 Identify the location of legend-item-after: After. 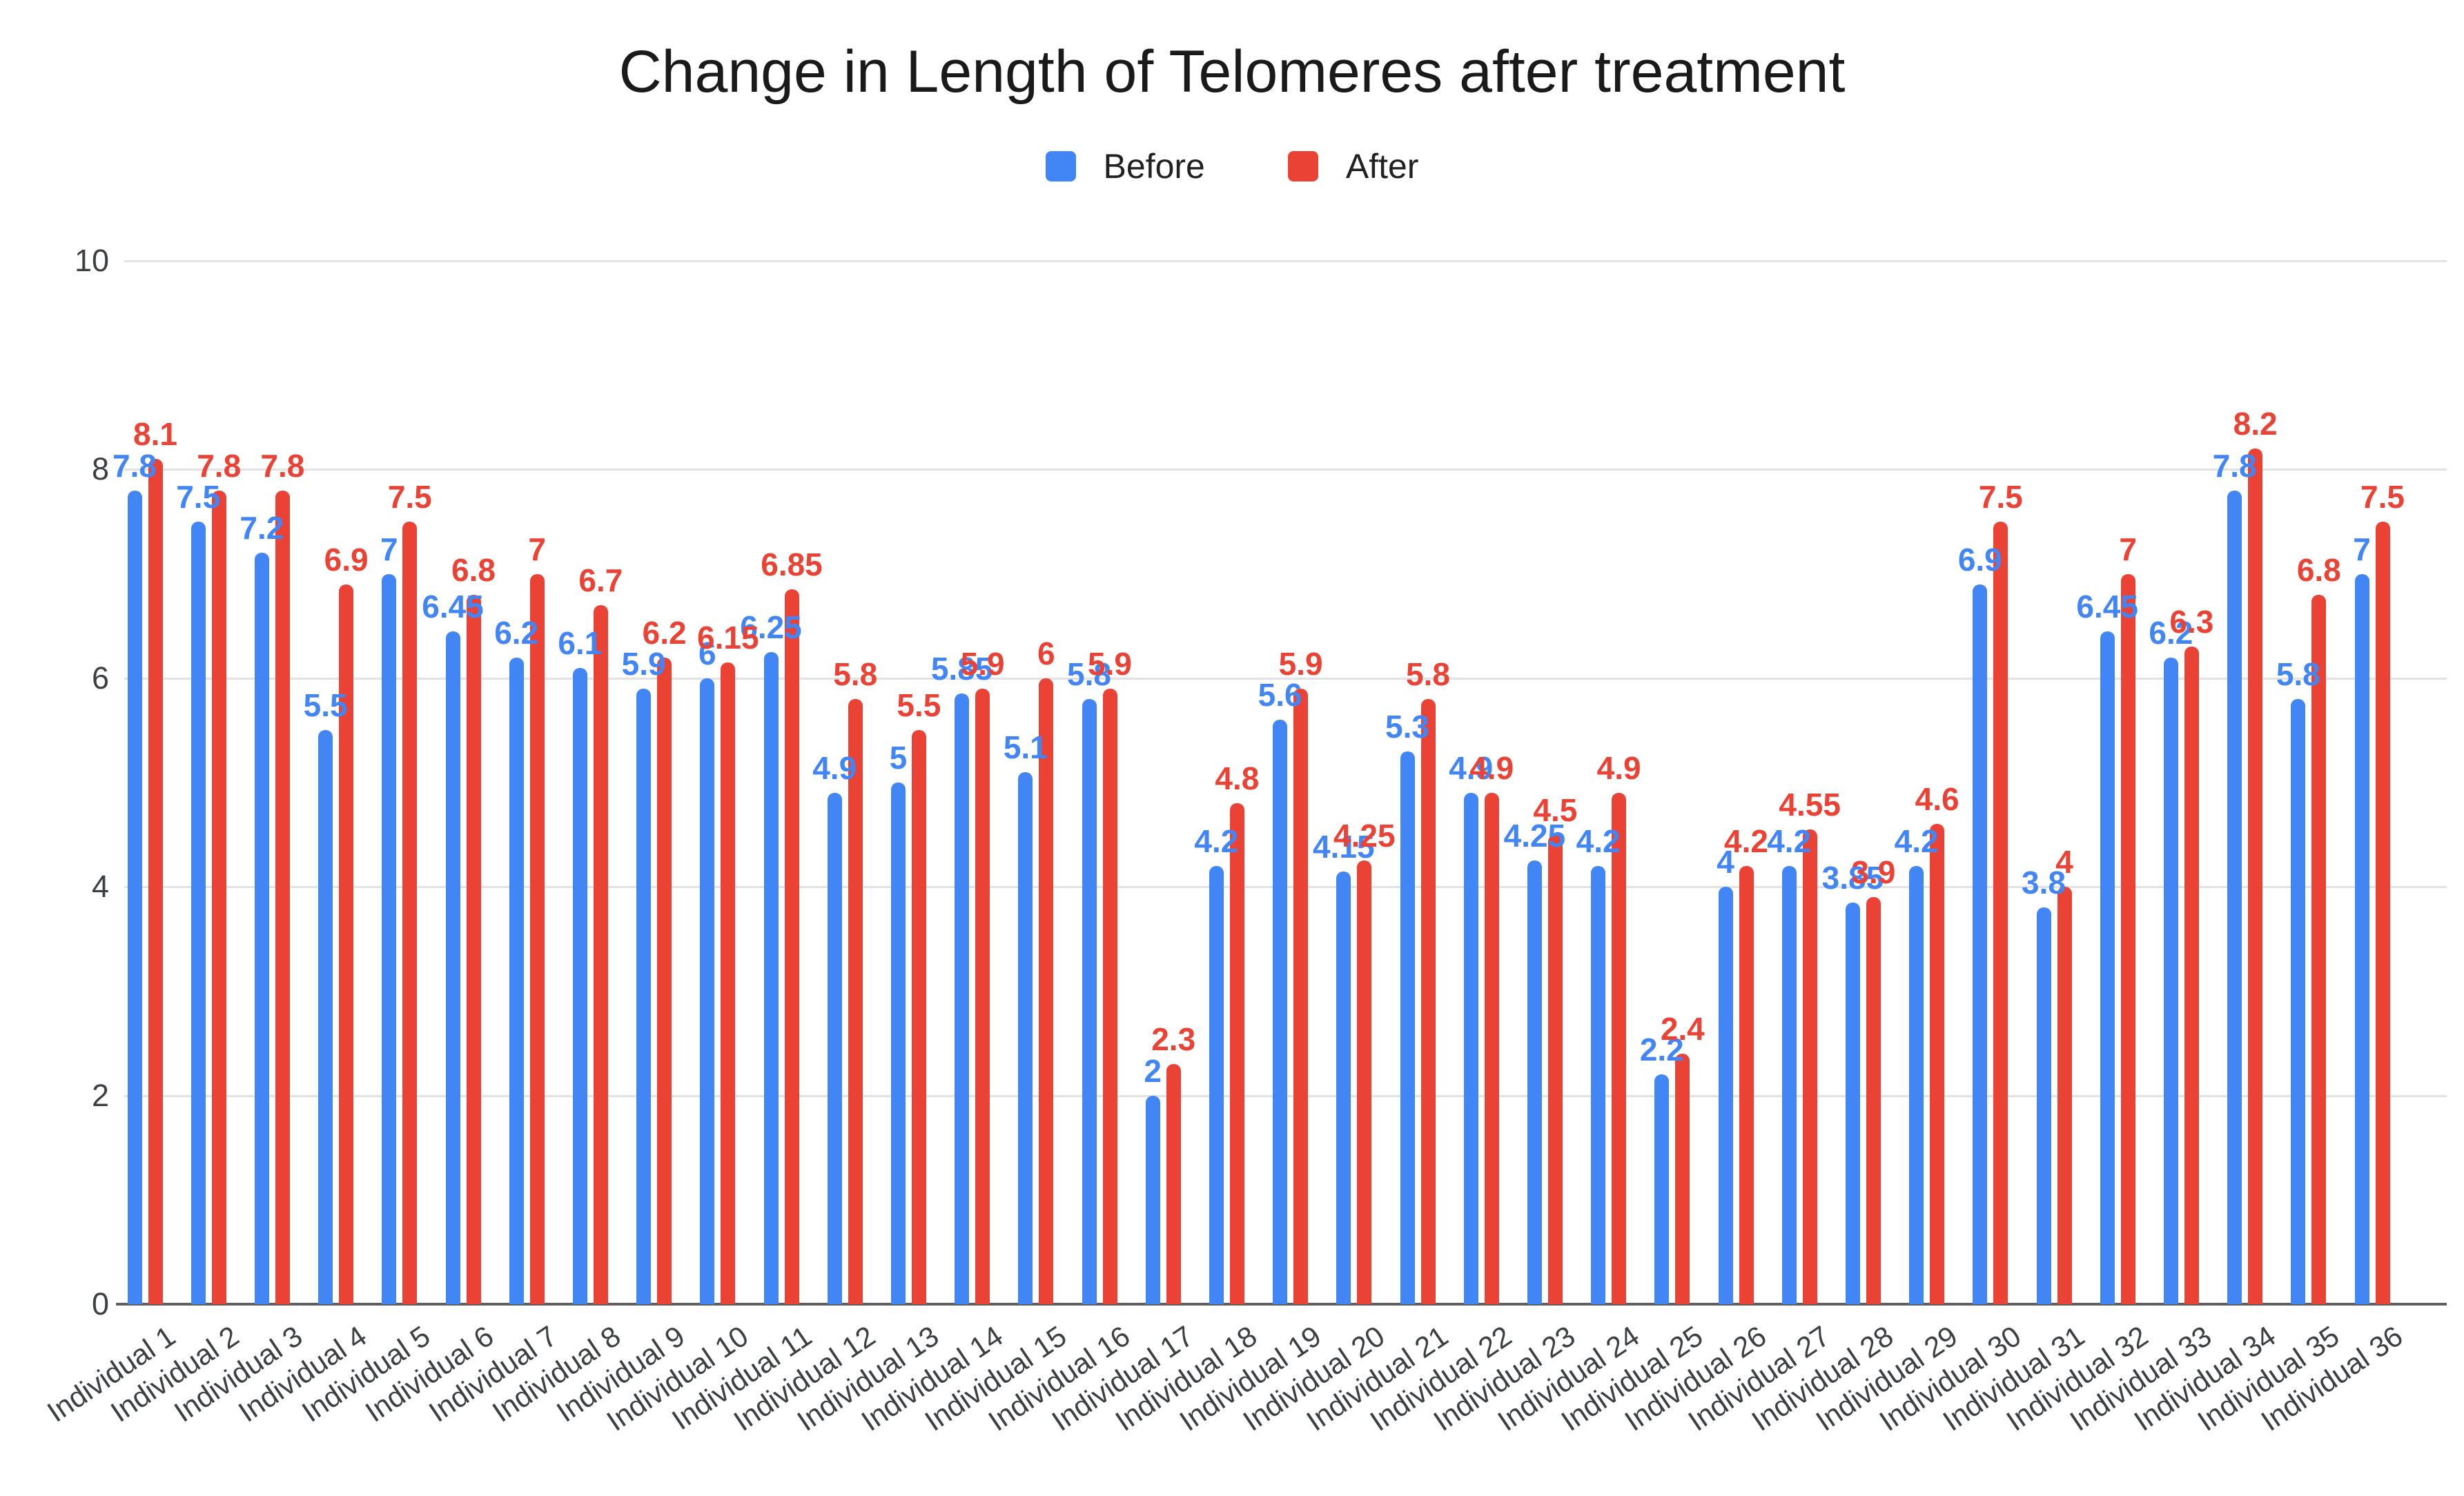
(1353, 166).